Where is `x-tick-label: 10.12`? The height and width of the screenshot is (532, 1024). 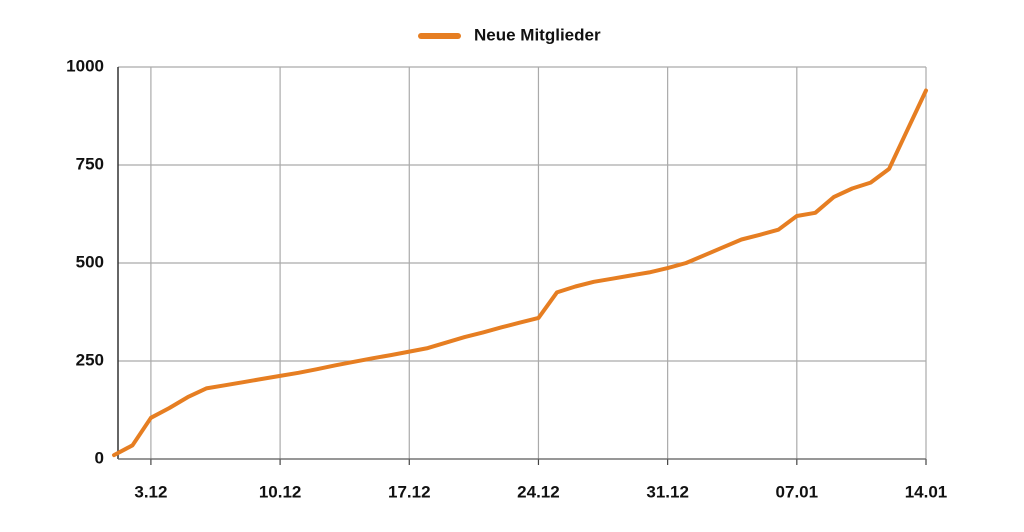
x-tick-label: 10.12 is located at coordinates (280, 491).